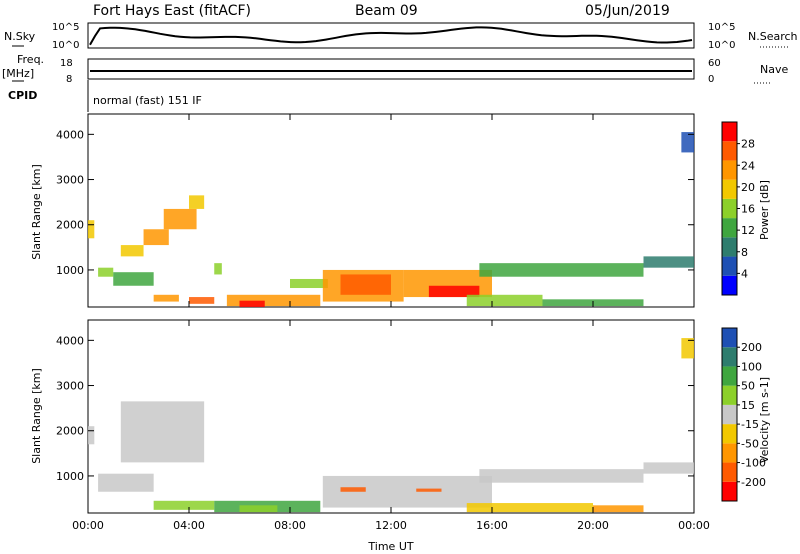 This screenshot has width=800, height=554. I want to click on freq-label: Freq., so click(30, 59).